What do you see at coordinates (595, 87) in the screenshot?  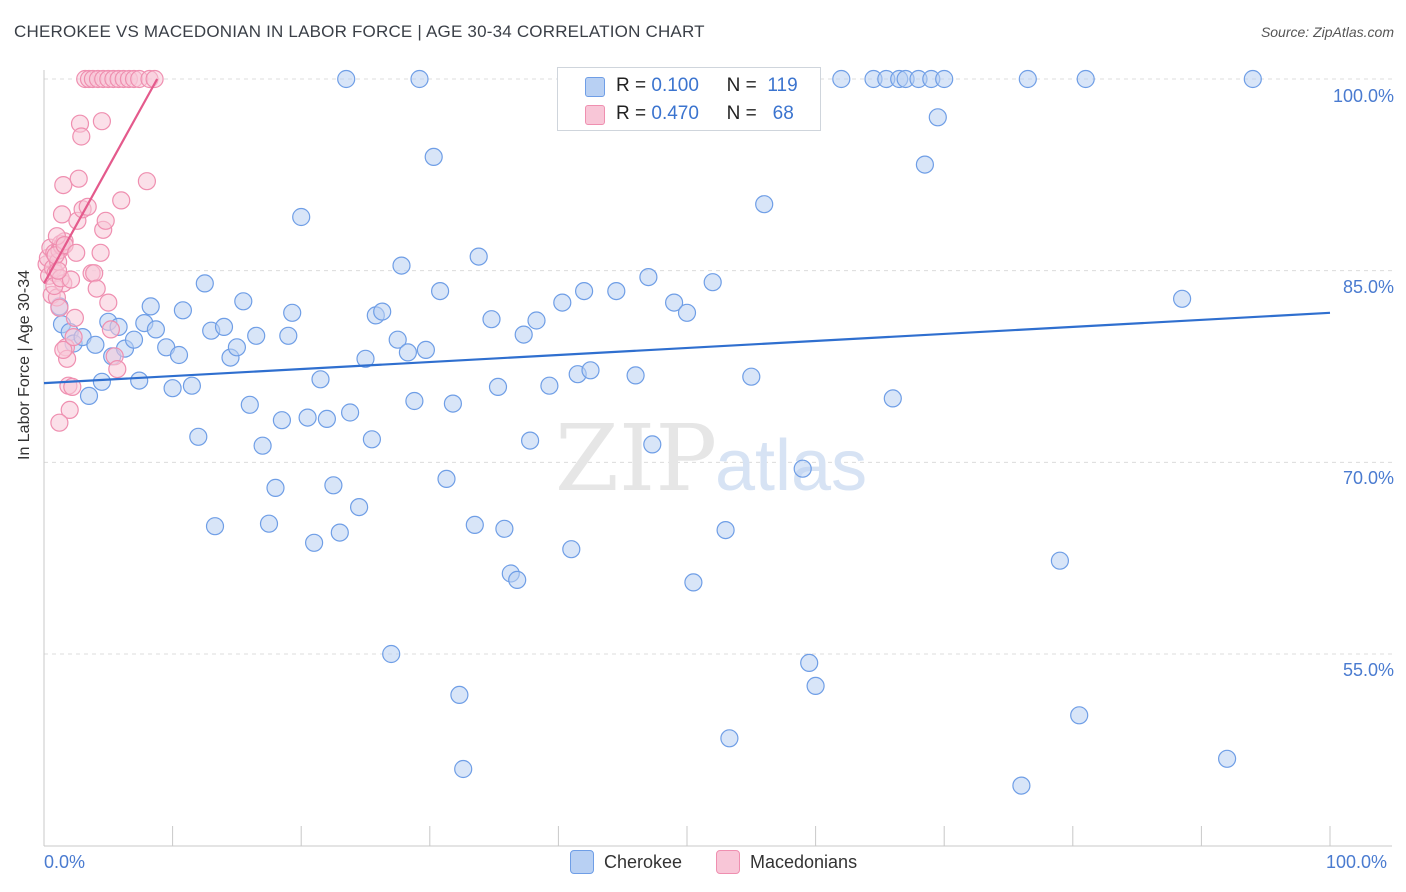 I see `legend-swatch-cherokee` at bounding box center [595, 87].